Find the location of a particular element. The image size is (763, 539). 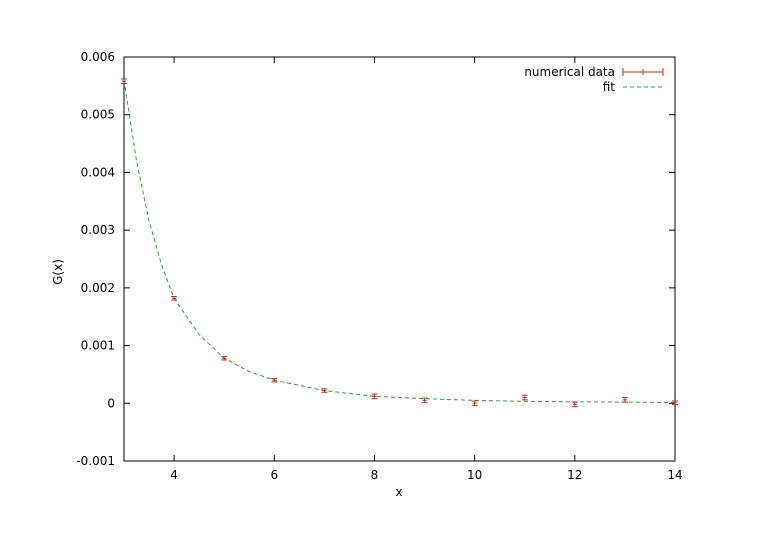

legend: numerical data fit is located at coordinates (594, 79).